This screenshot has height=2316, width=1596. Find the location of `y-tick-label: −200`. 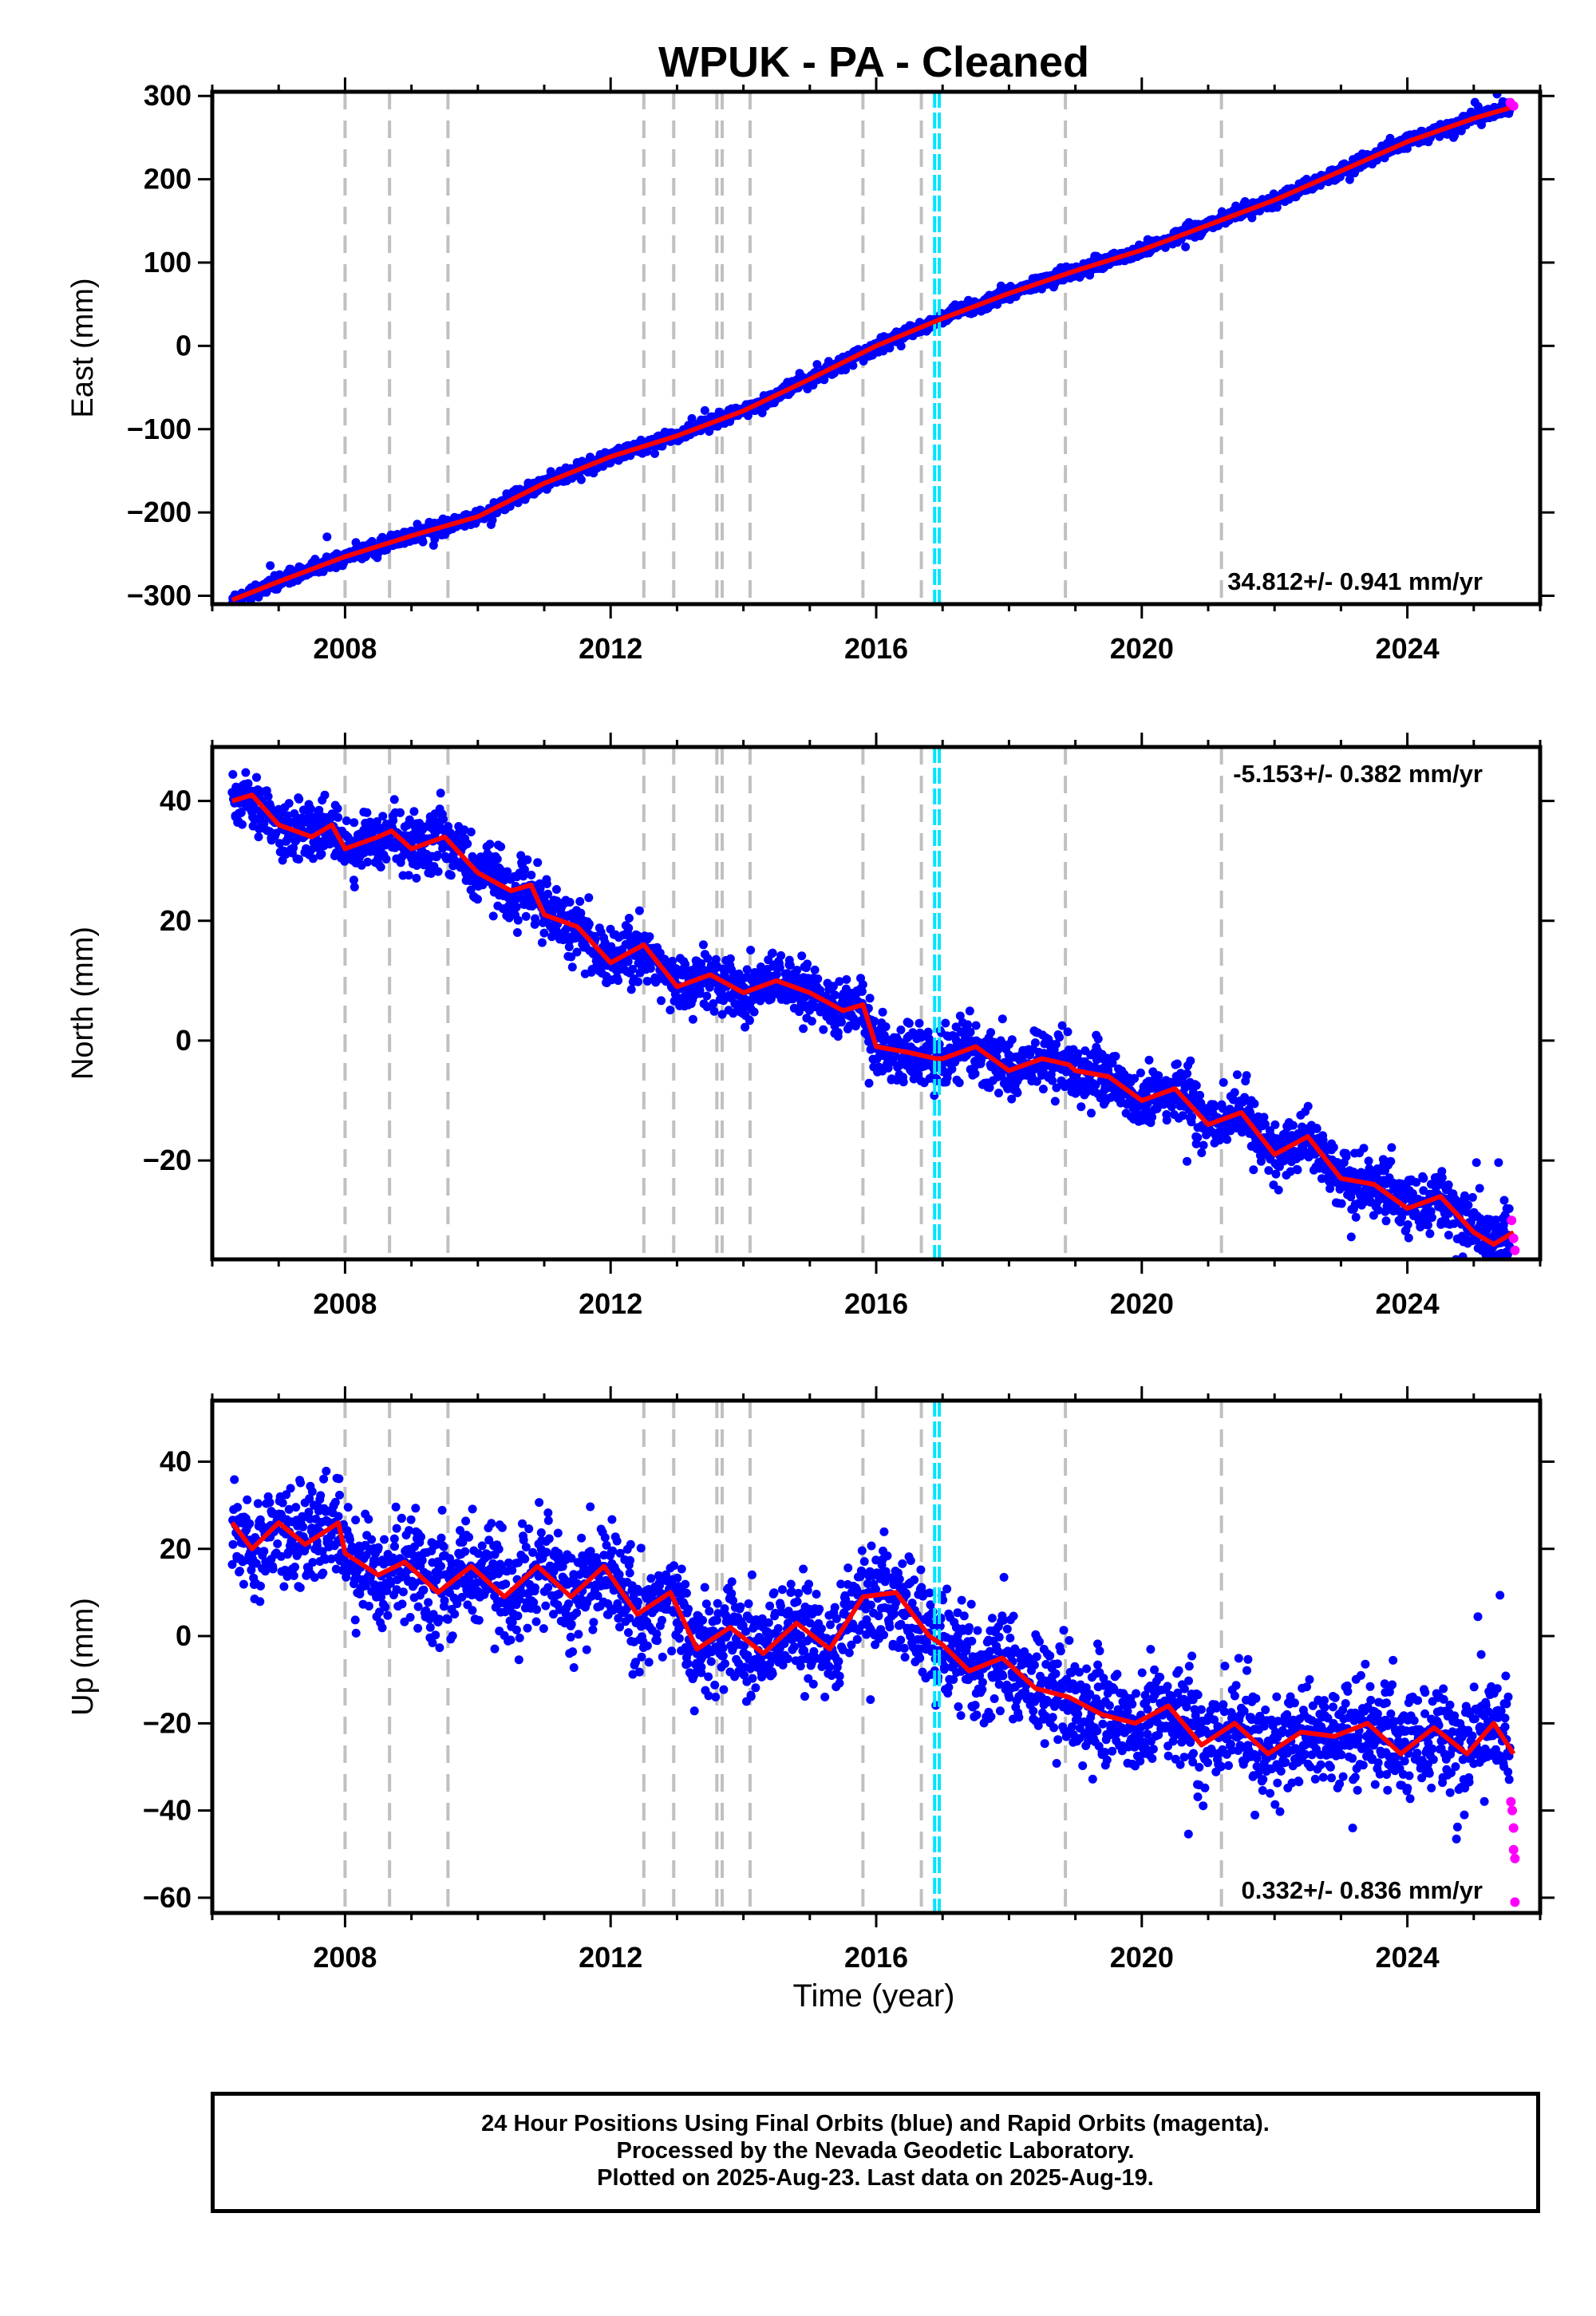

y-tick-label: −200 is located at coordinates (159, 512).